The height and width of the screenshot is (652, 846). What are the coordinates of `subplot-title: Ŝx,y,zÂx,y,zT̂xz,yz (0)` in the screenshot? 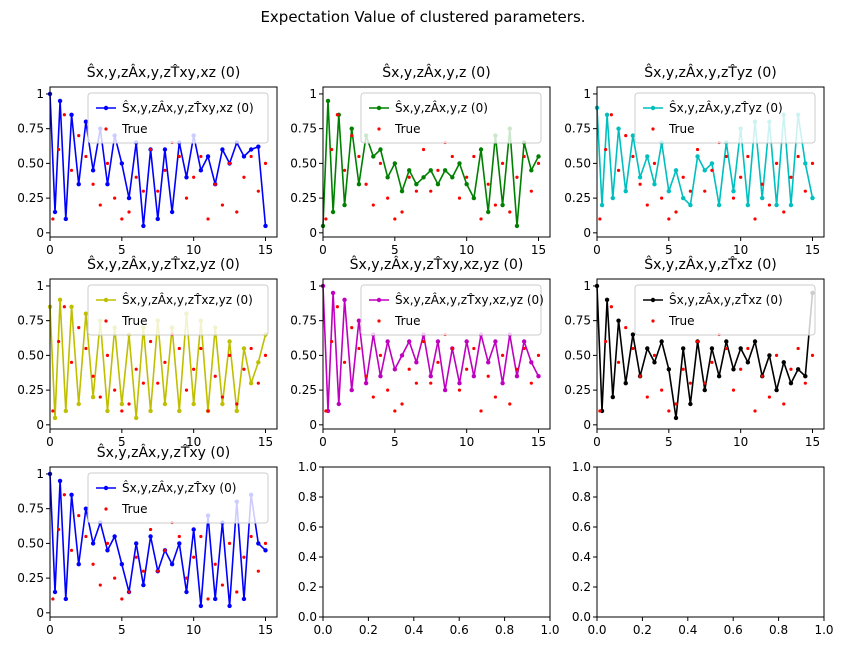 It's located at (163, 264).